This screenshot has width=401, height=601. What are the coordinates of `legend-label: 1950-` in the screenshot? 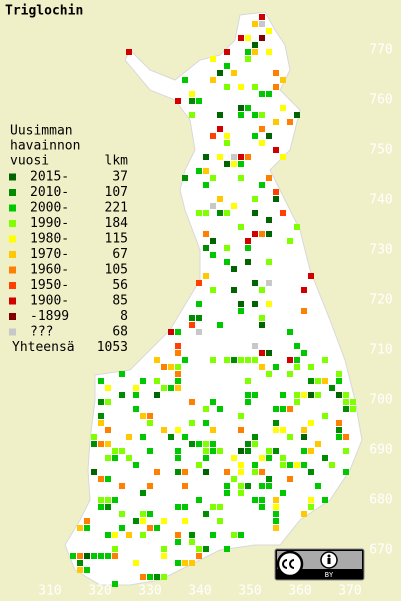 It's located at (49, 285).